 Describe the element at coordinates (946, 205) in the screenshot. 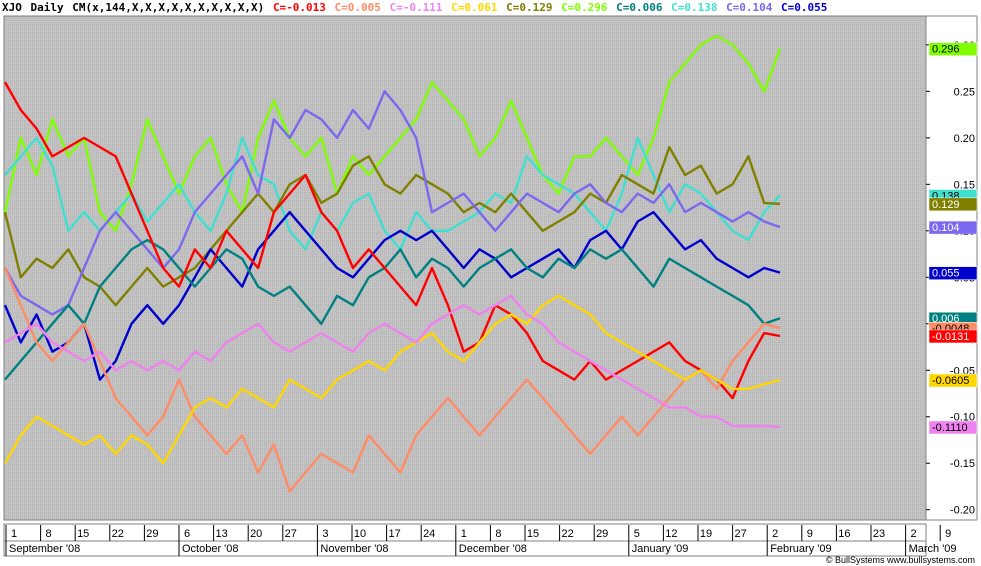

I see `end-value-label-text: 0.129` at that location.